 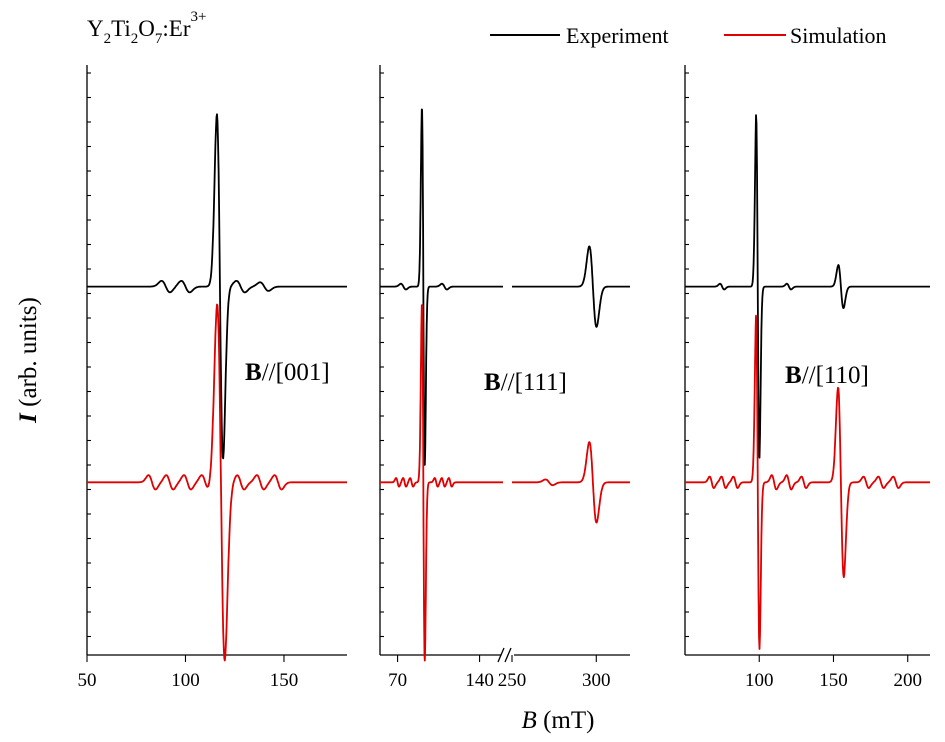 I want to click on legend-label-experiment: Experiment, so click(x=617, y=35).